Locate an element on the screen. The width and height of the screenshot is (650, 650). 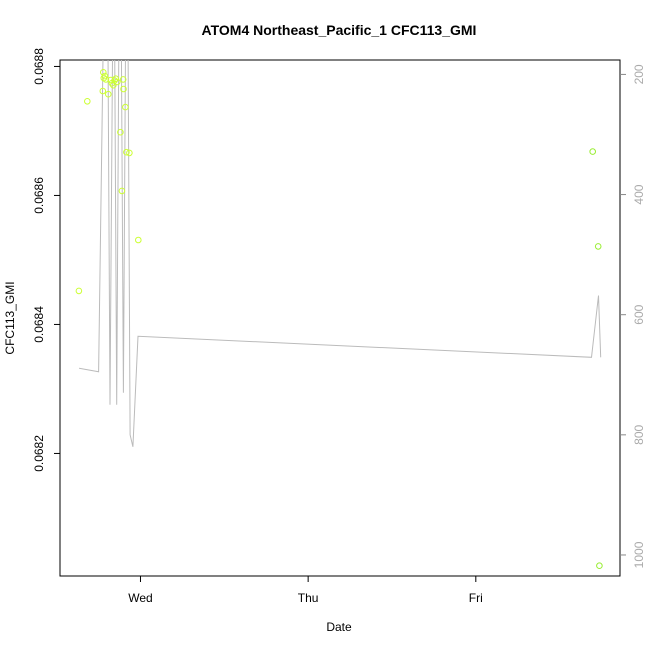
y-axis-label: CFC113_GMI is located at coordinates (10, 317).